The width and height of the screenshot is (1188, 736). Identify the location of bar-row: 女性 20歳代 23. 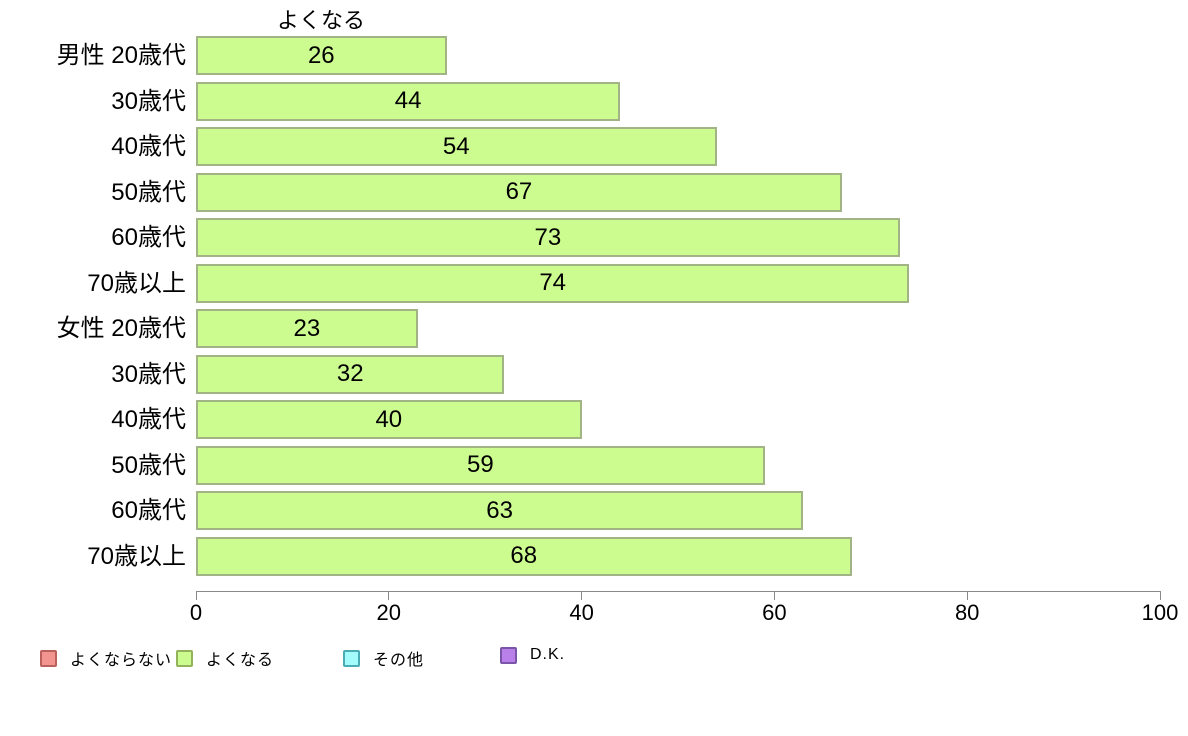
(594, 332).